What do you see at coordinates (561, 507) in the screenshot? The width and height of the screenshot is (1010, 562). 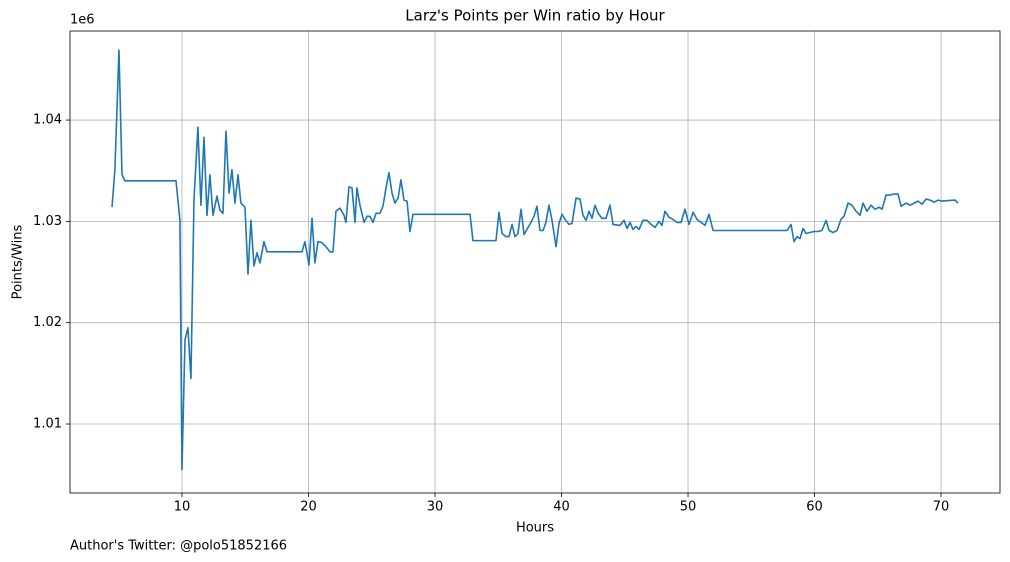 I see `x-tick-label: 40` at bounding box center [561, 507].